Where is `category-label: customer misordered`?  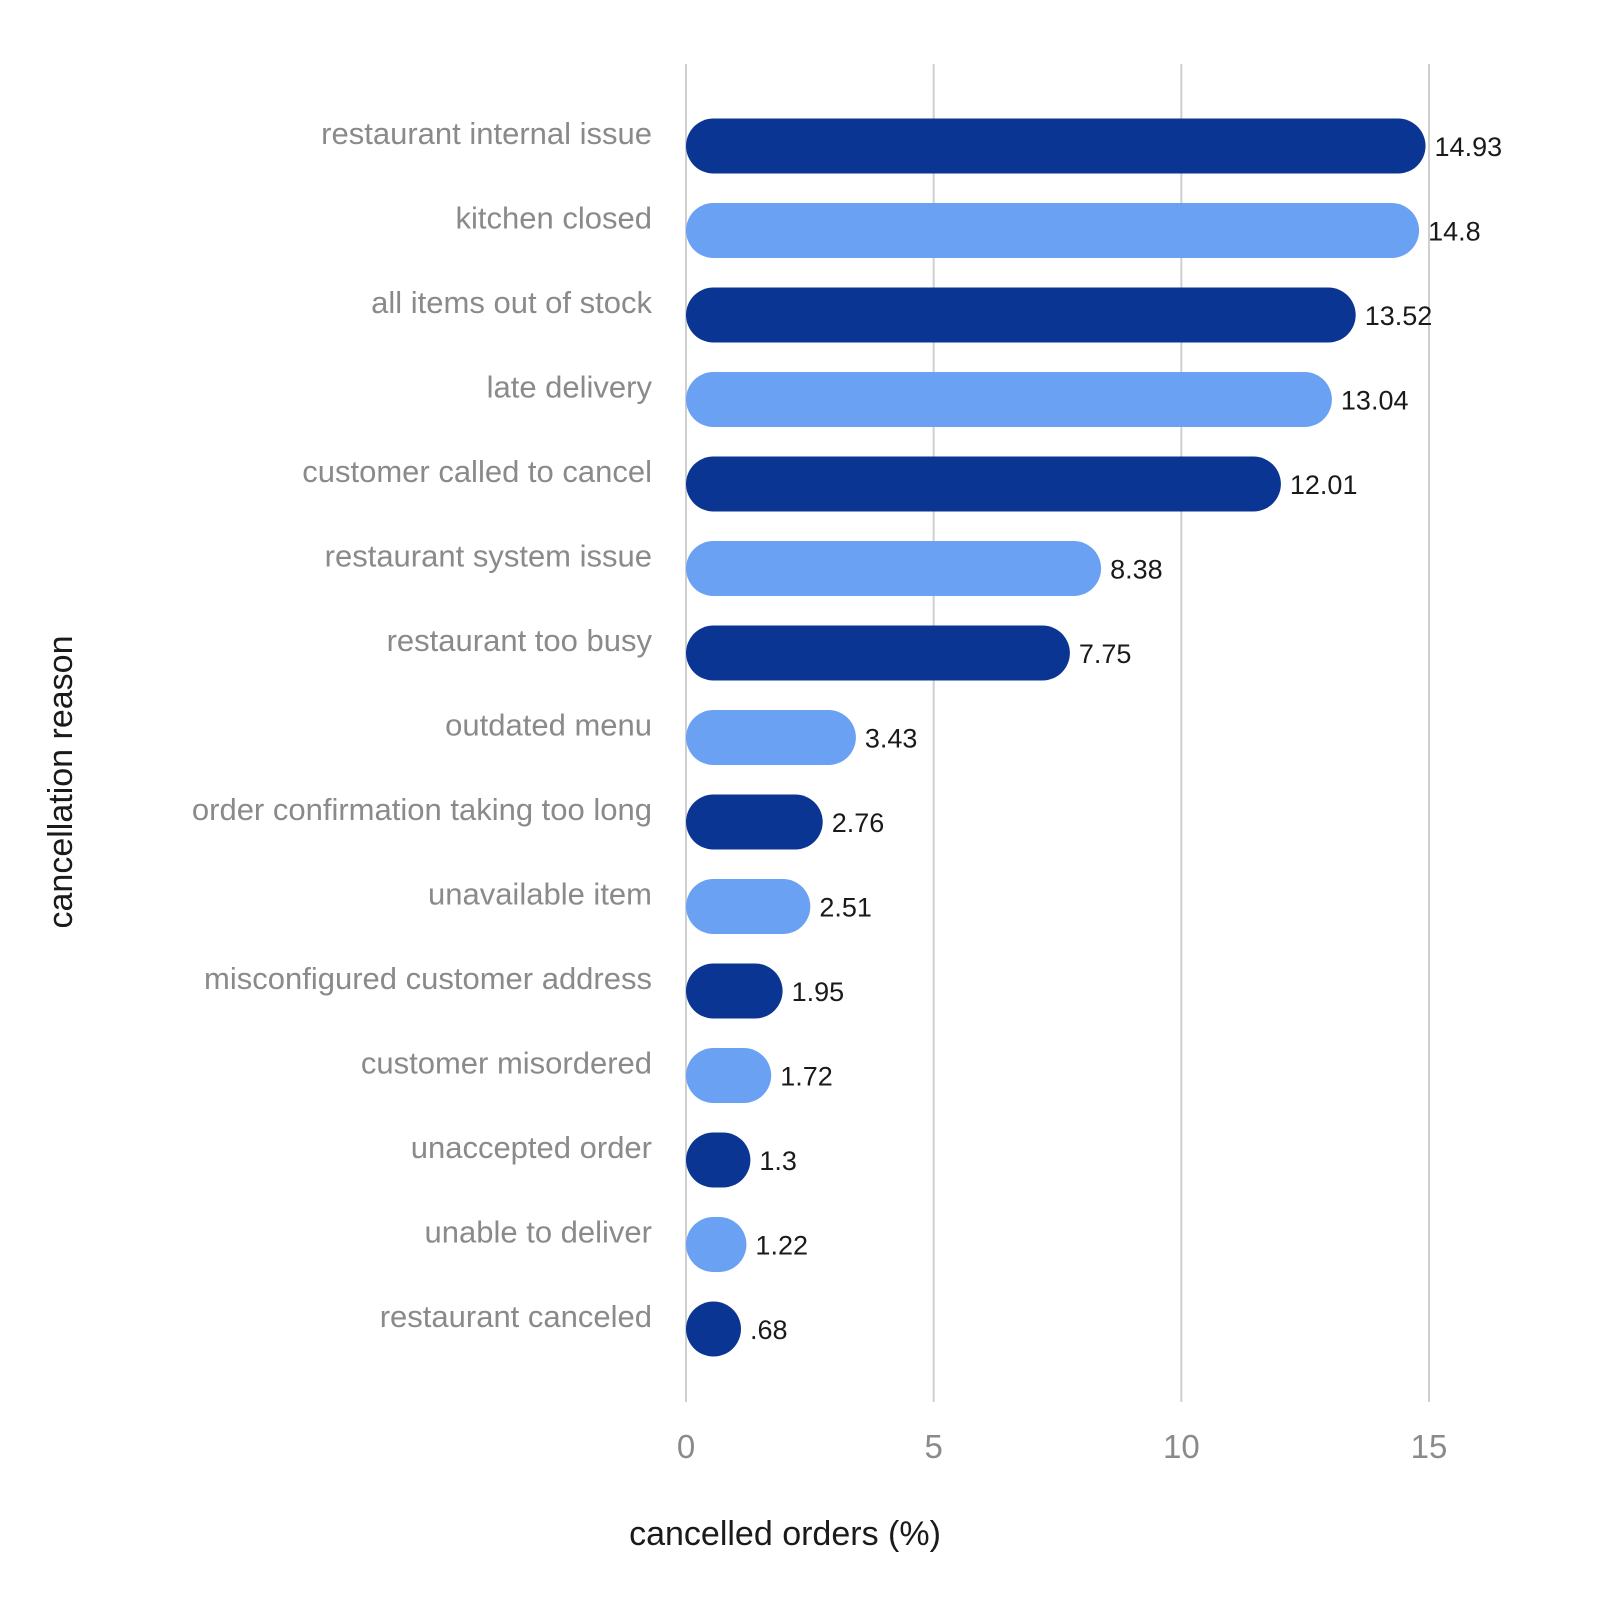 category-label: customer misordered is located at coordinates (506, 1063).